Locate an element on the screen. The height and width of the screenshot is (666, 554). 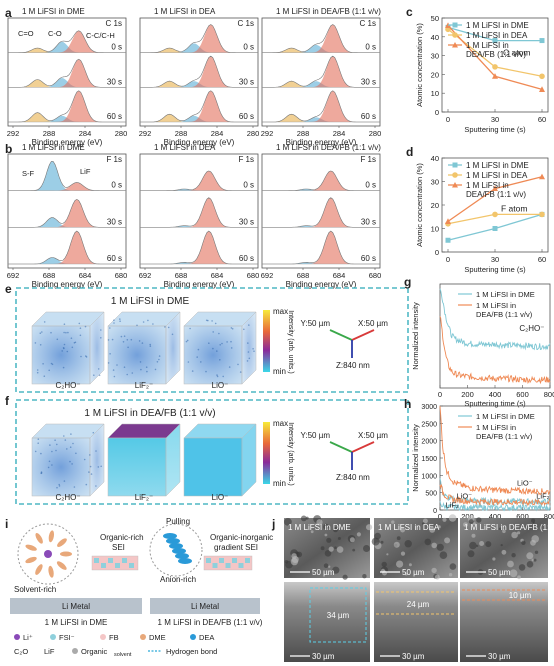
legend-label: 1 M LiFSI in DME is located at coordinates (505, 416).